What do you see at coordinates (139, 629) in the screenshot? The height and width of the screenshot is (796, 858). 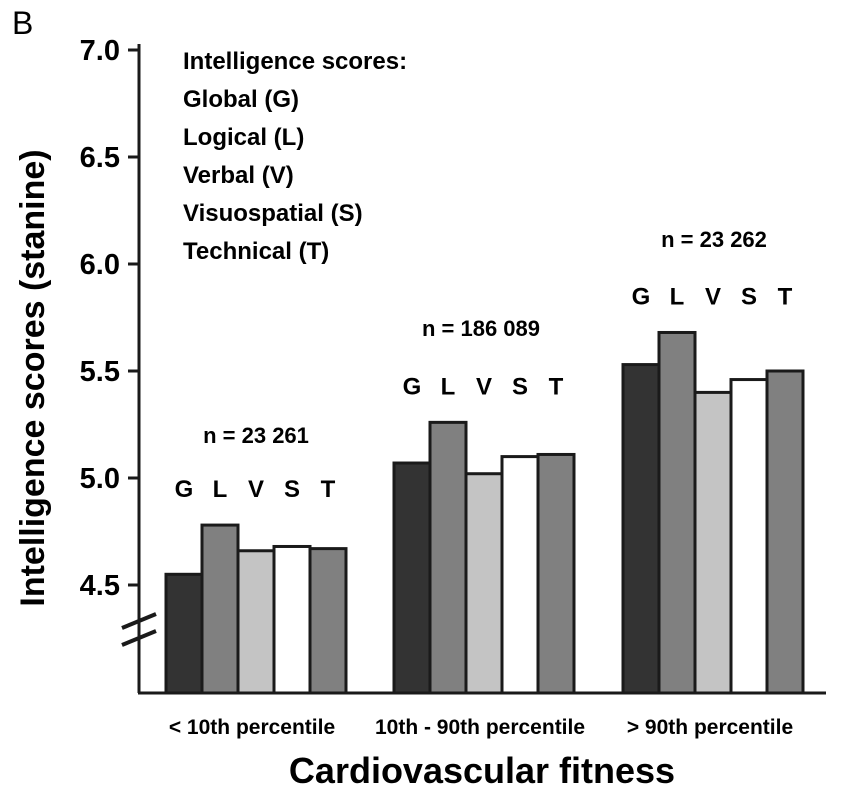 I see `axis-break-mark` at bounding box center [139, 629].